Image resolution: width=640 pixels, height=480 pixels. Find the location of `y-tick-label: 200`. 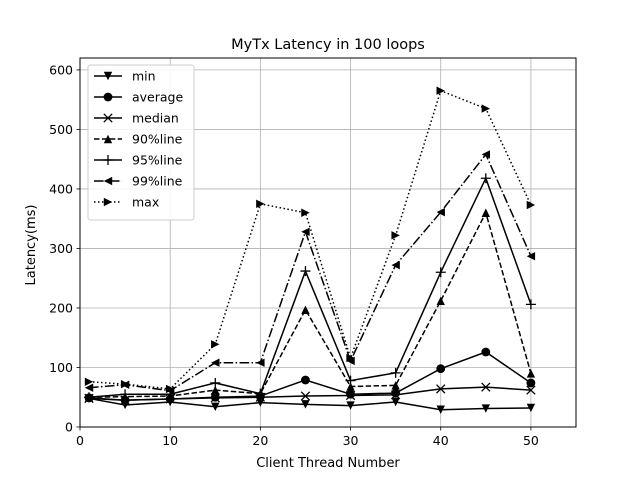

y-tick-label: 200 is located at coordinates (61, 307).